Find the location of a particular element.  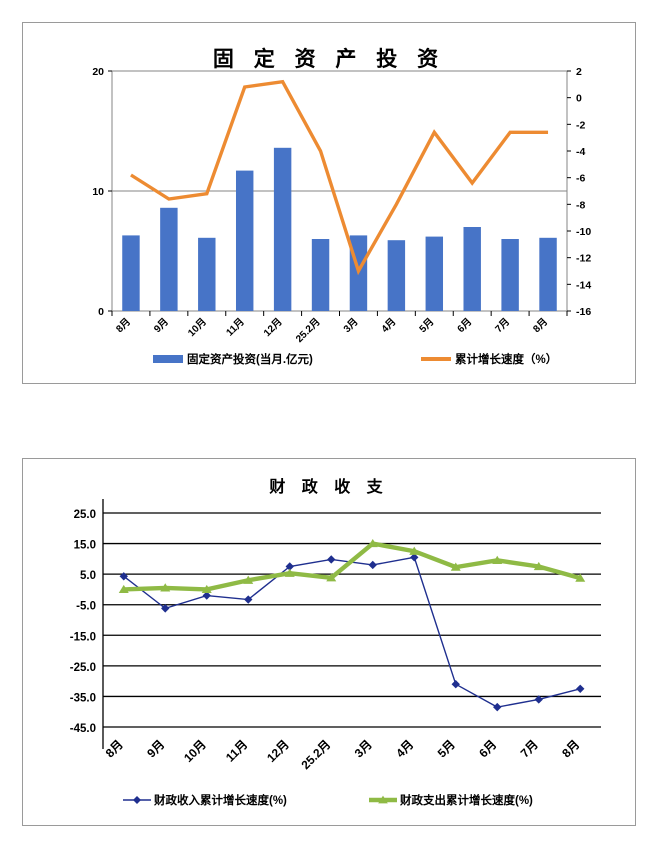

legend-marker-triangle is located at coordinates (383, 799).